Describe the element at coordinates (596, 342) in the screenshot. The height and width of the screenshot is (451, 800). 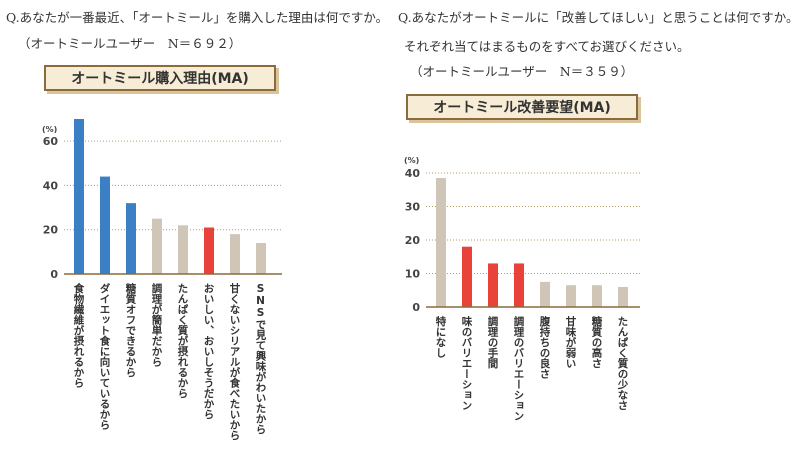
I see `category-label: 糖質の高さ` at that location.